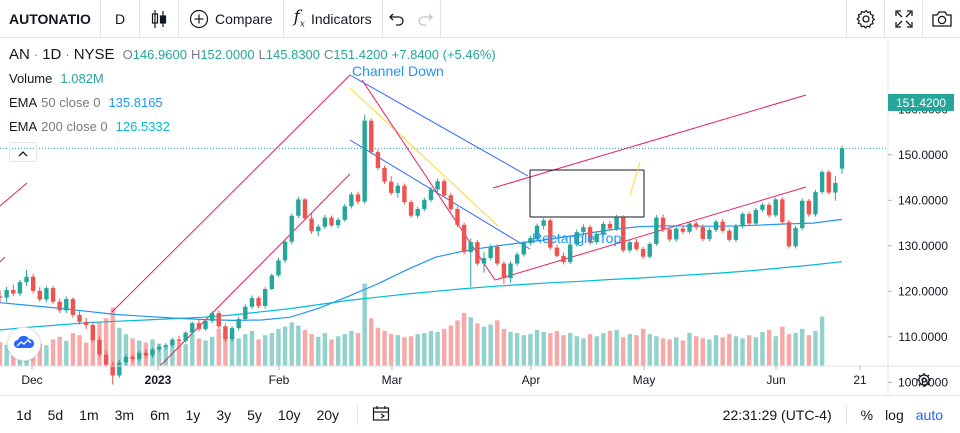 The image size is (960, 433). I want to click on range-6m: 6m, so click(160, 414).